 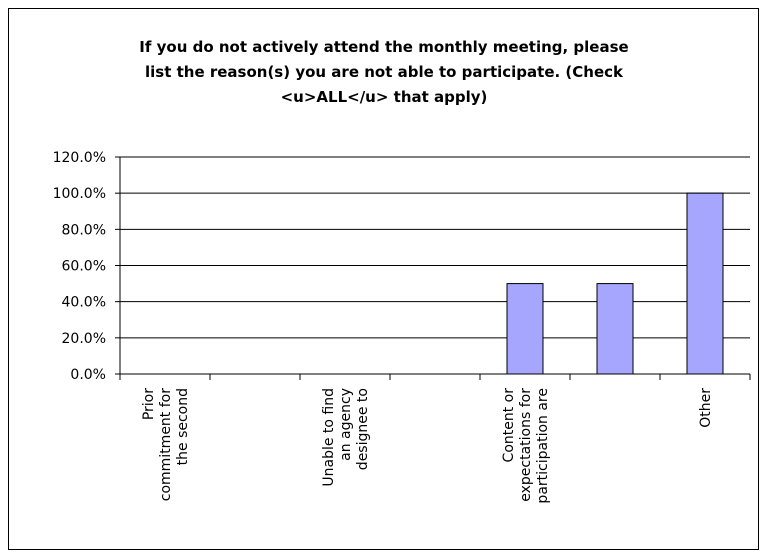 I want to click on y-tick-label: 60.0%, so click(x=84, y=267).